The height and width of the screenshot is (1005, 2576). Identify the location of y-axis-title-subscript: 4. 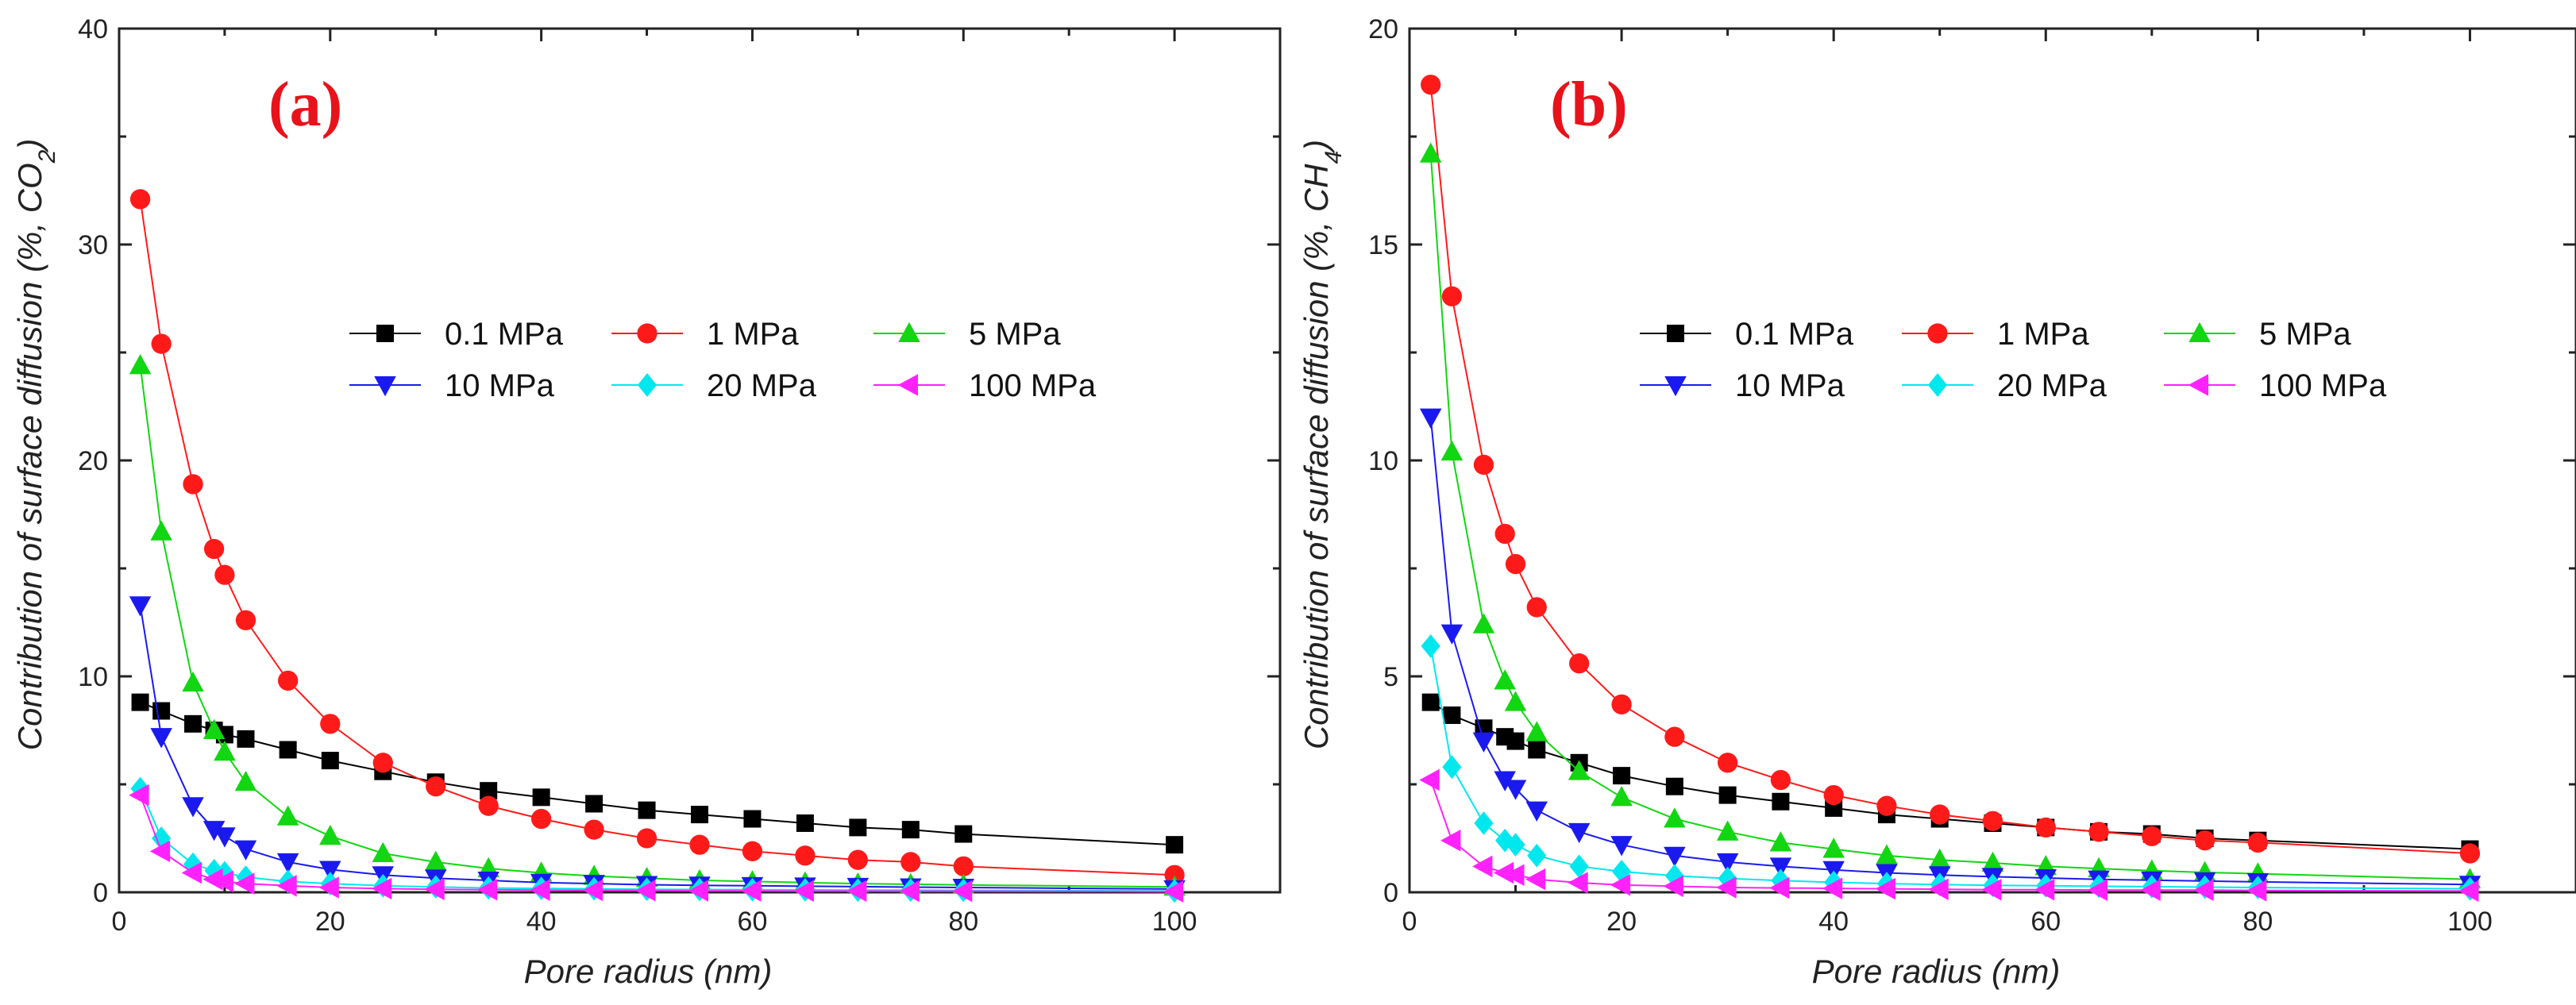
(1334, 157).